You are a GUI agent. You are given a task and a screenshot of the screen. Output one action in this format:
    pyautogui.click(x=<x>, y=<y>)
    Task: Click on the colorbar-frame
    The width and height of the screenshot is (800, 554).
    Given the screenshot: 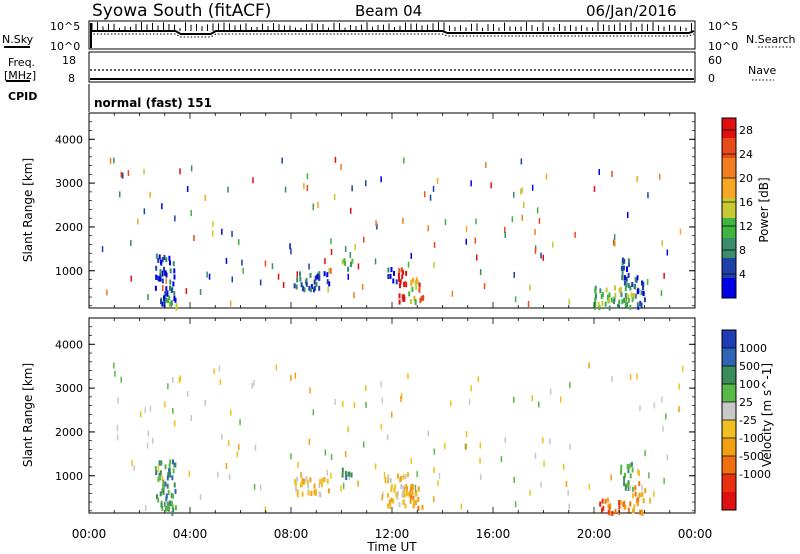 What is the action you would take?
    pyautogui.click(x=729, y=208)
    